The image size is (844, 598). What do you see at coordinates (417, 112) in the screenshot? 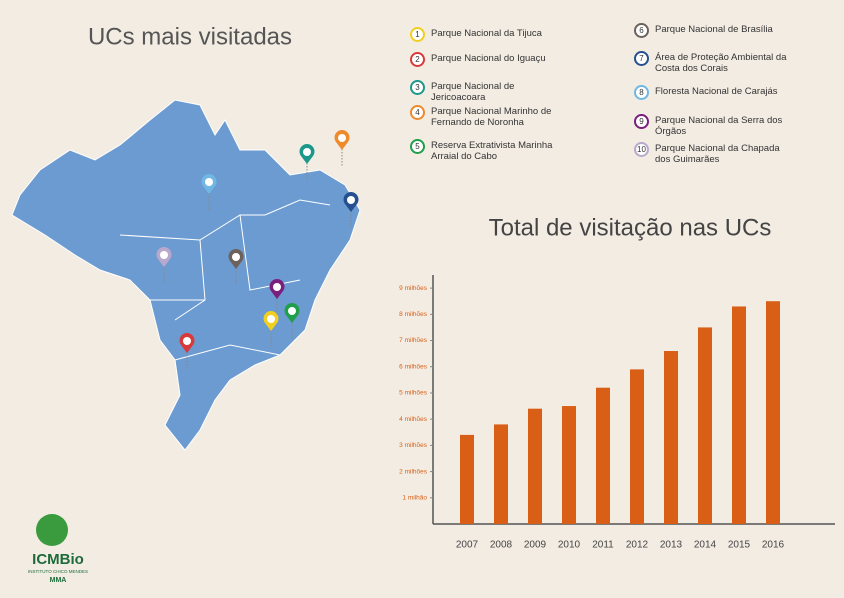
I see `legend-number: 4` at bounding box center [417, 112].